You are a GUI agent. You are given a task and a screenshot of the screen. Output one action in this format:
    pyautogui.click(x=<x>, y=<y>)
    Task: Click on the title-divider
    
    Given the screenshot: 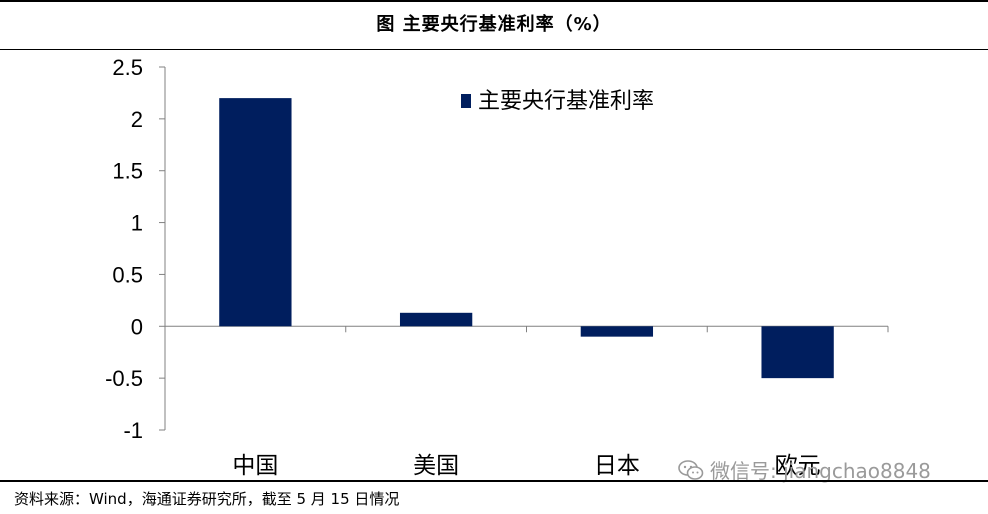 What is the action you would take?
    pyautogui.click(x=494, y=49)
    